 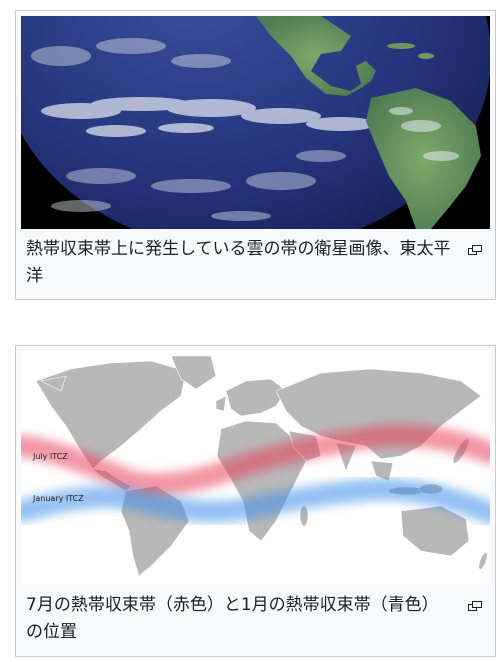 I want to click on july-itcz-label: July ITCZ, so click(x=50, y=456).